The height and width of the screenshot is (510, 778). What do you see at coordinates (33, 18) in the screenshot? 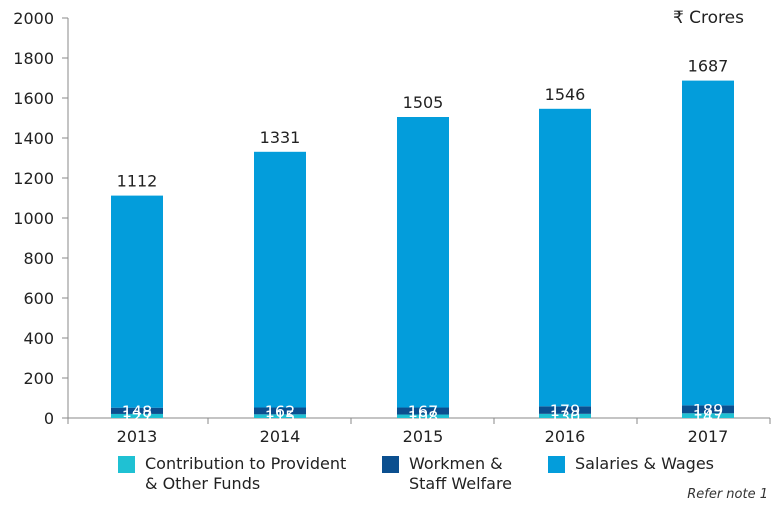
I see `y-tick-label: 2000` at bounding box center [33, 18].